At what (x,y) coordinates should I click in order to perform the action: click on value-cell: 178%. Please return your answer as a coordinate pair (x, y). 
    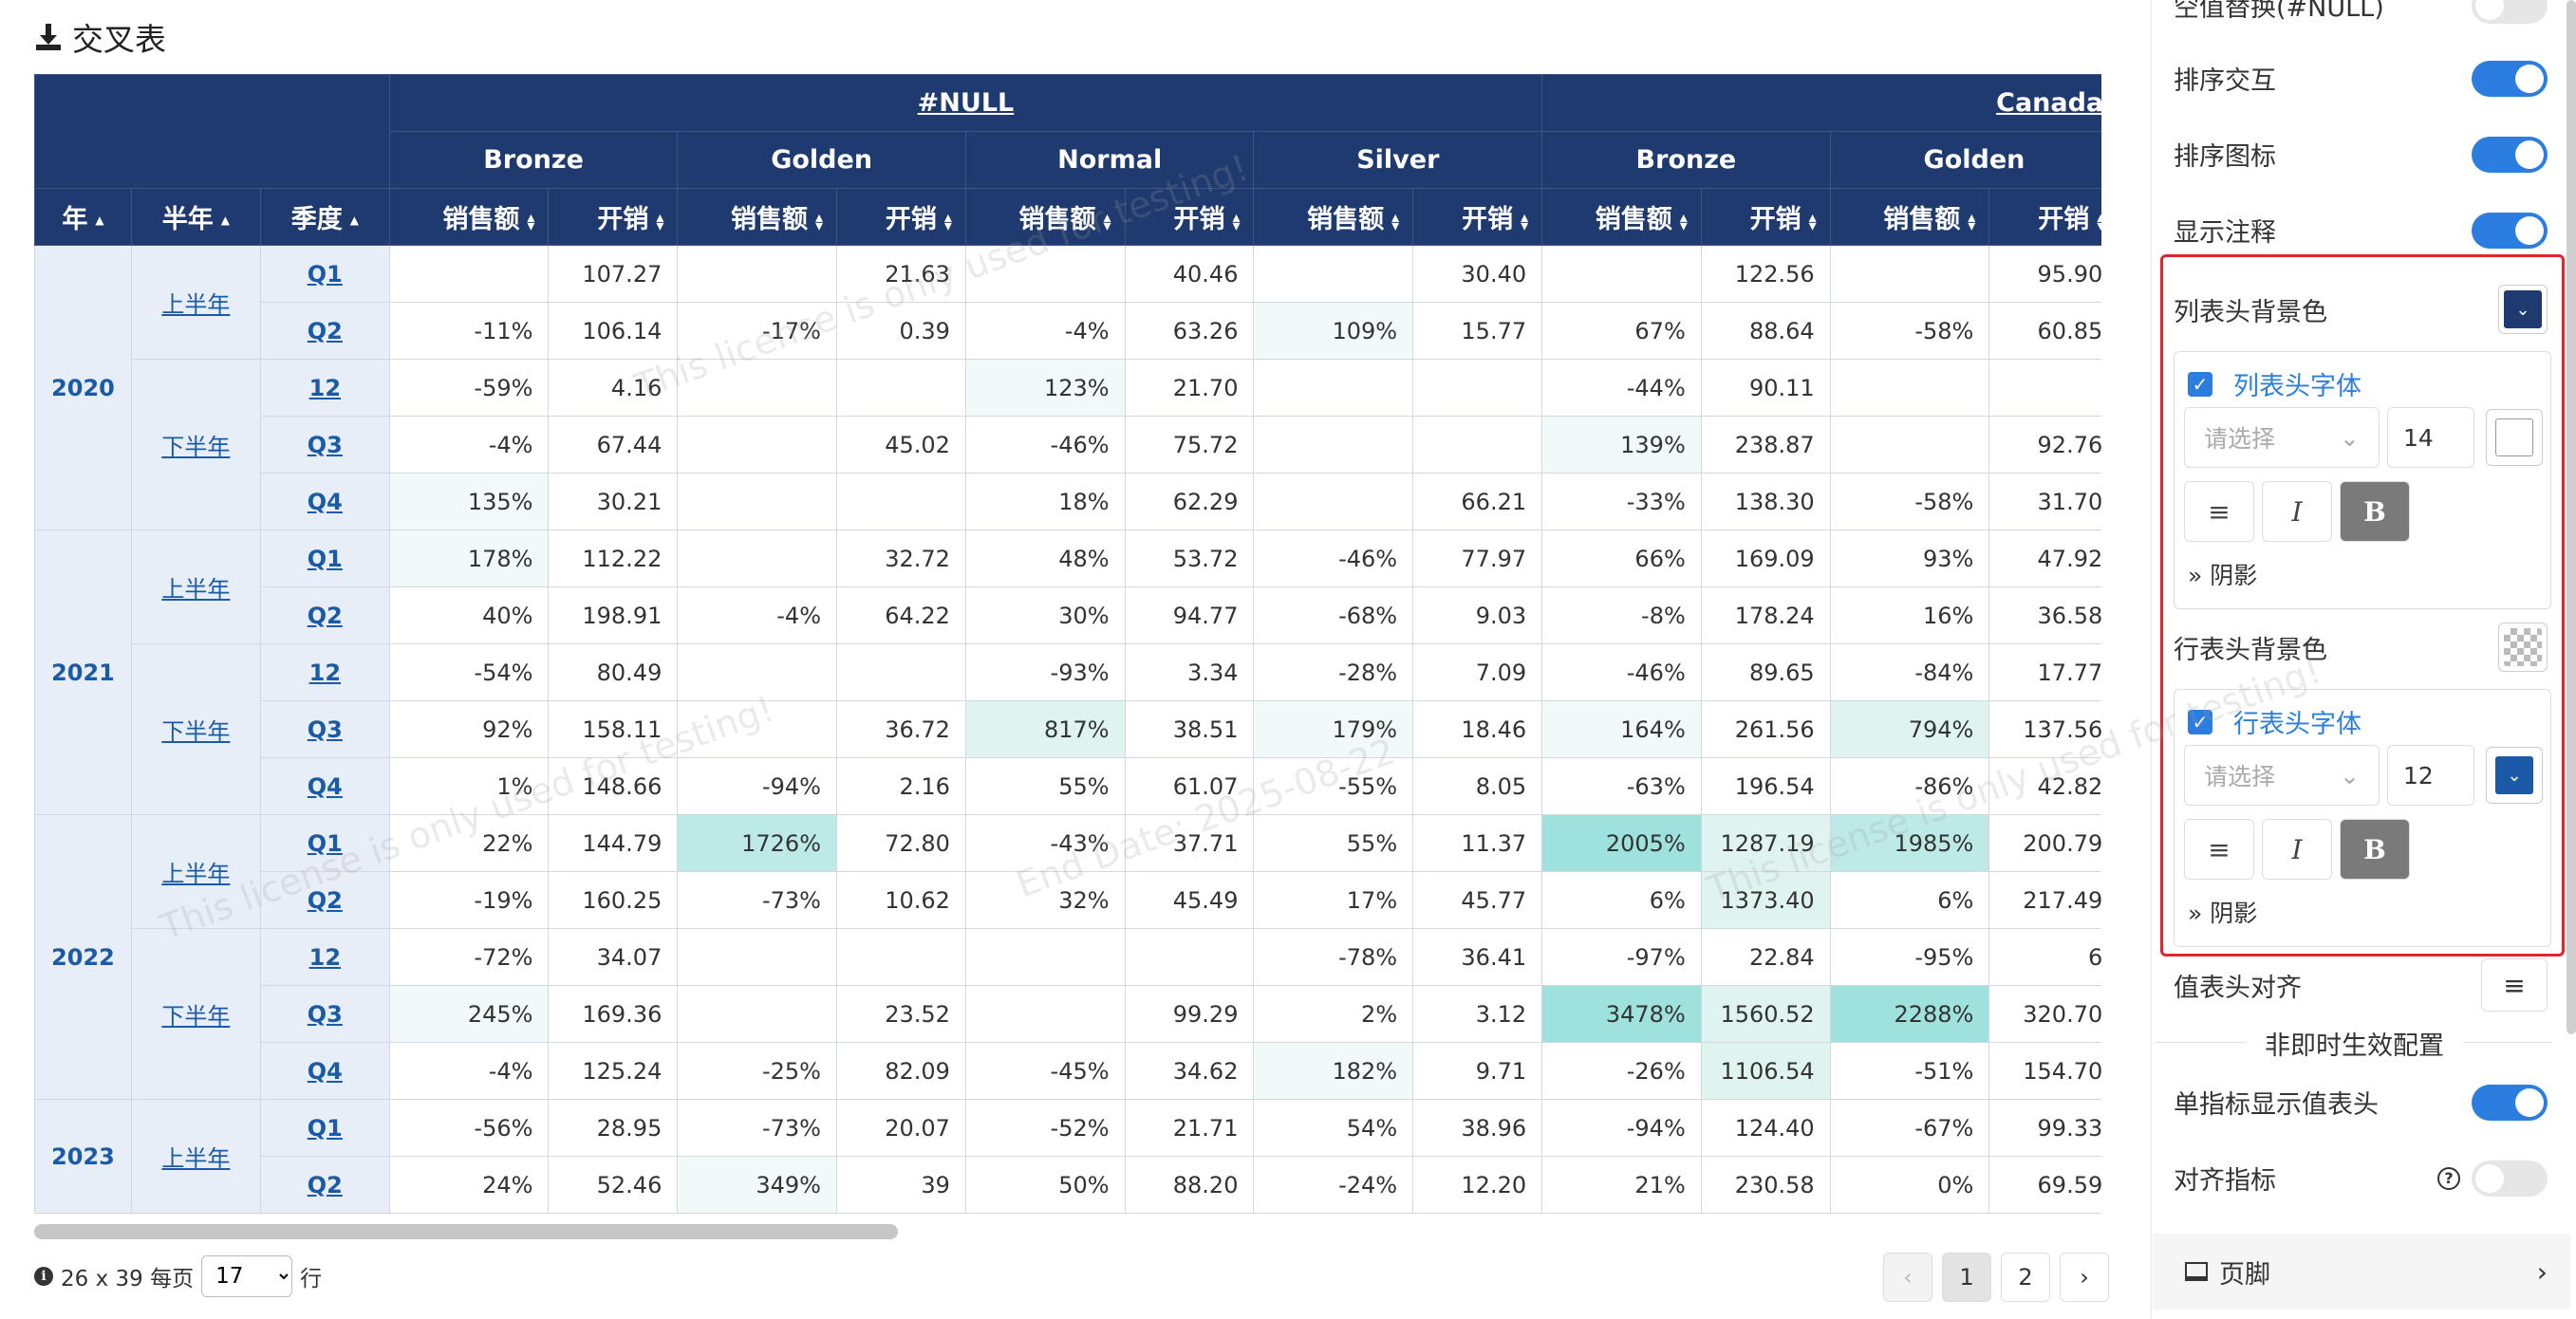
    Looking at the image, I should click on (469, 558).